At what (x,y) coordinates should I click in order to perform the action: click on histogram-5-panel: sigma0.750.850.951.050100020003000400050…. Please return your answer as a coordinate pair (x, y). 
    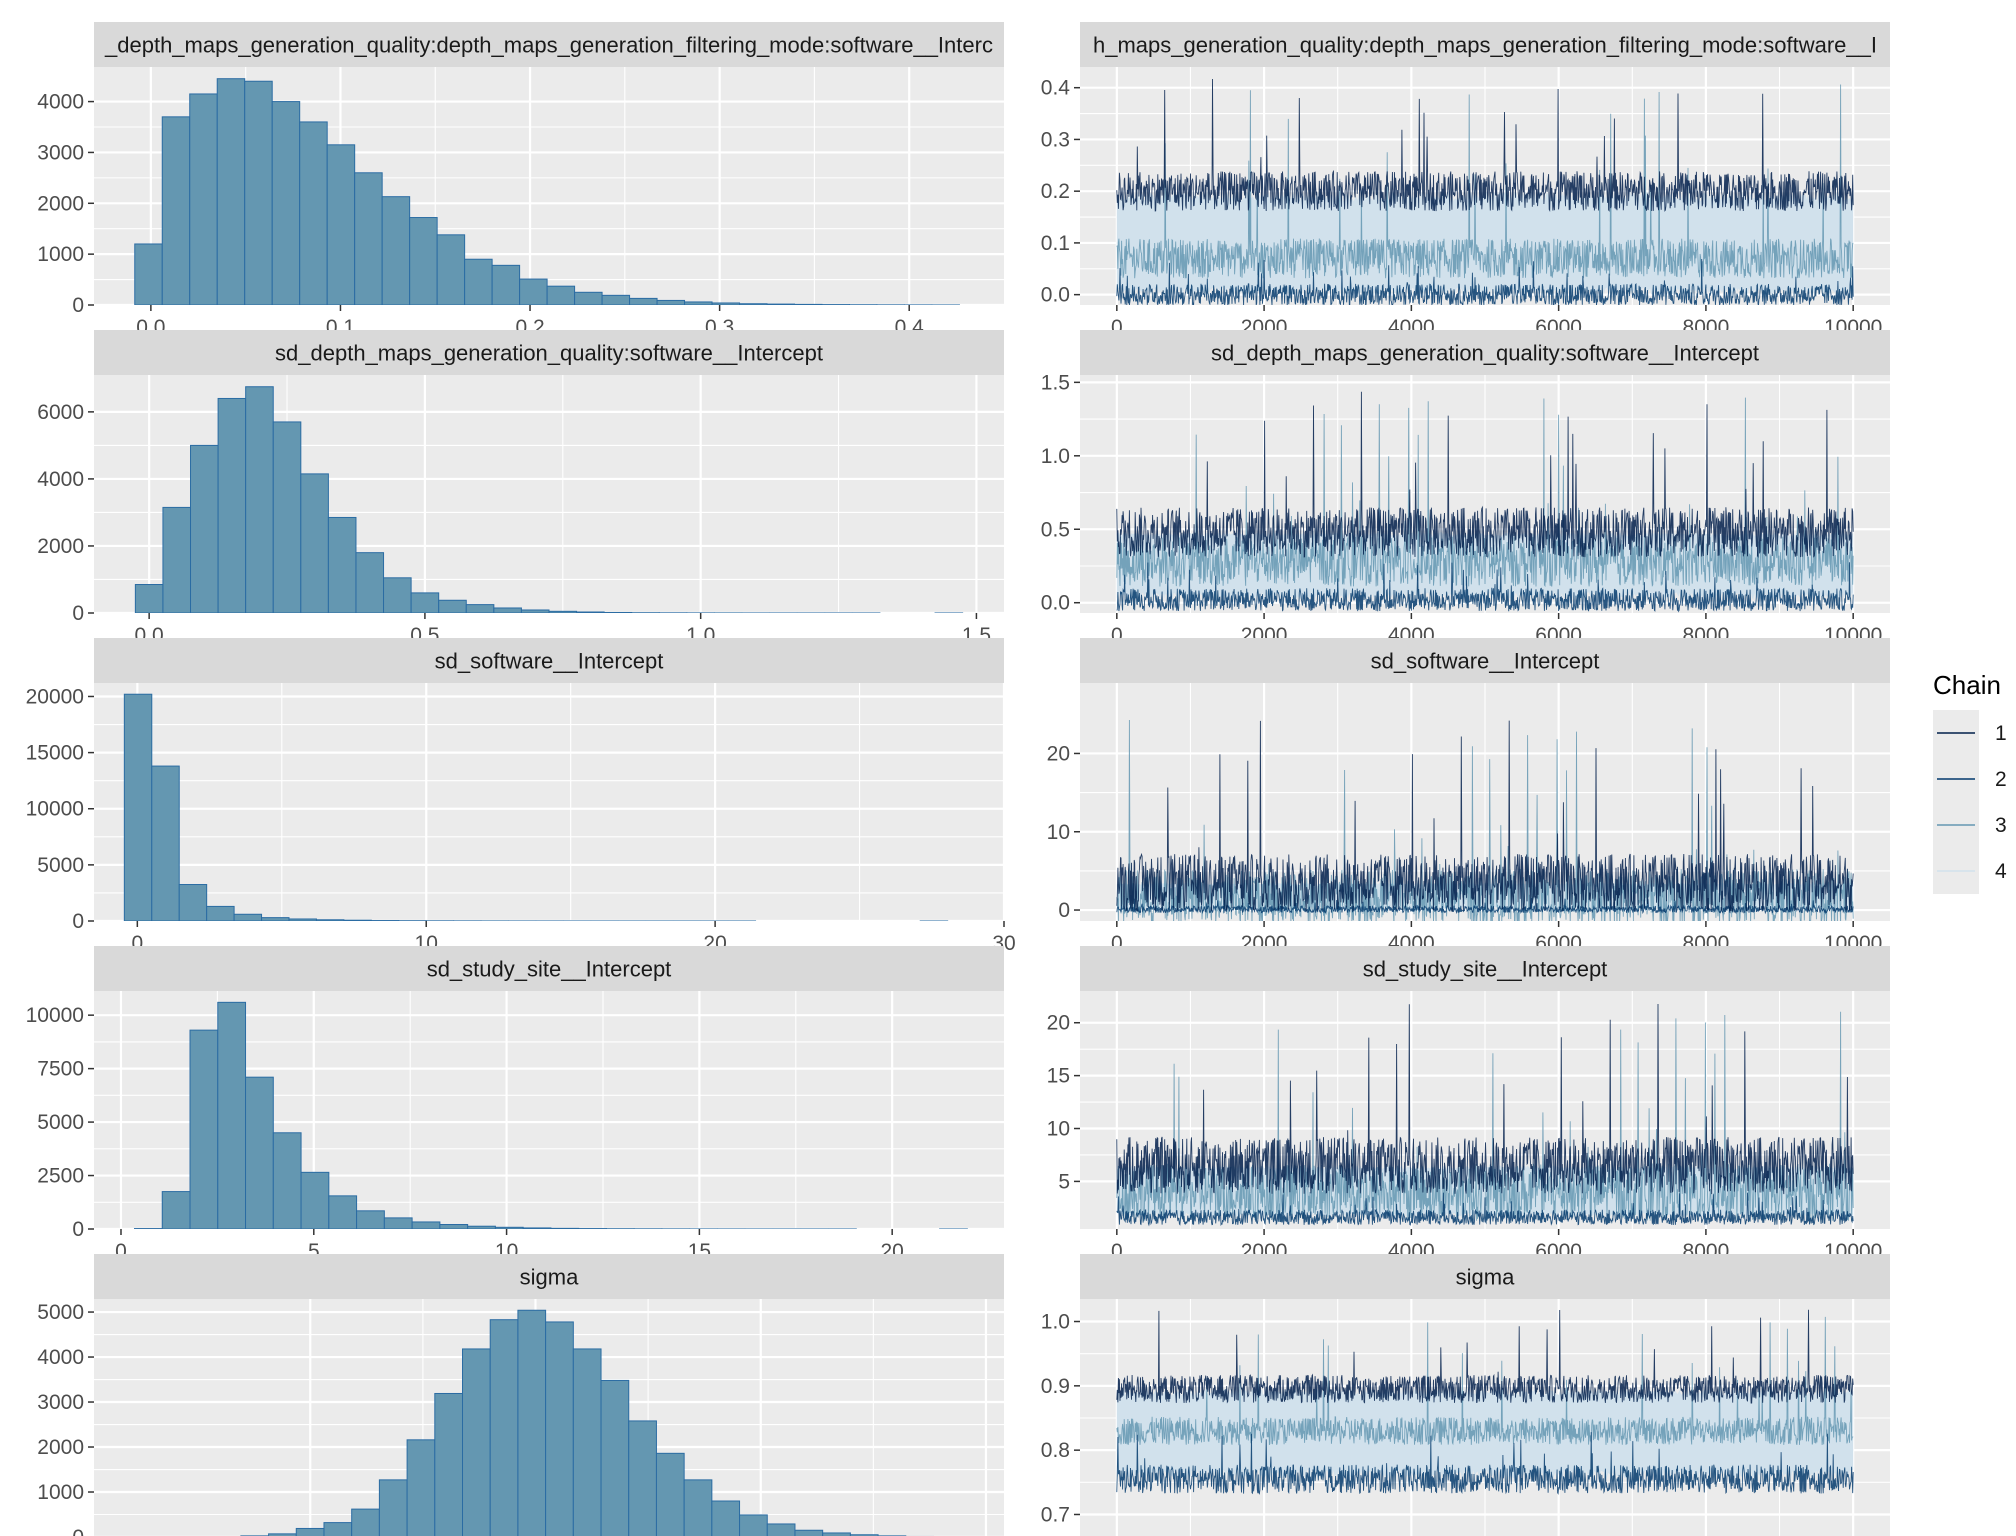
    Looking at the image, I should click on (520, 1395).